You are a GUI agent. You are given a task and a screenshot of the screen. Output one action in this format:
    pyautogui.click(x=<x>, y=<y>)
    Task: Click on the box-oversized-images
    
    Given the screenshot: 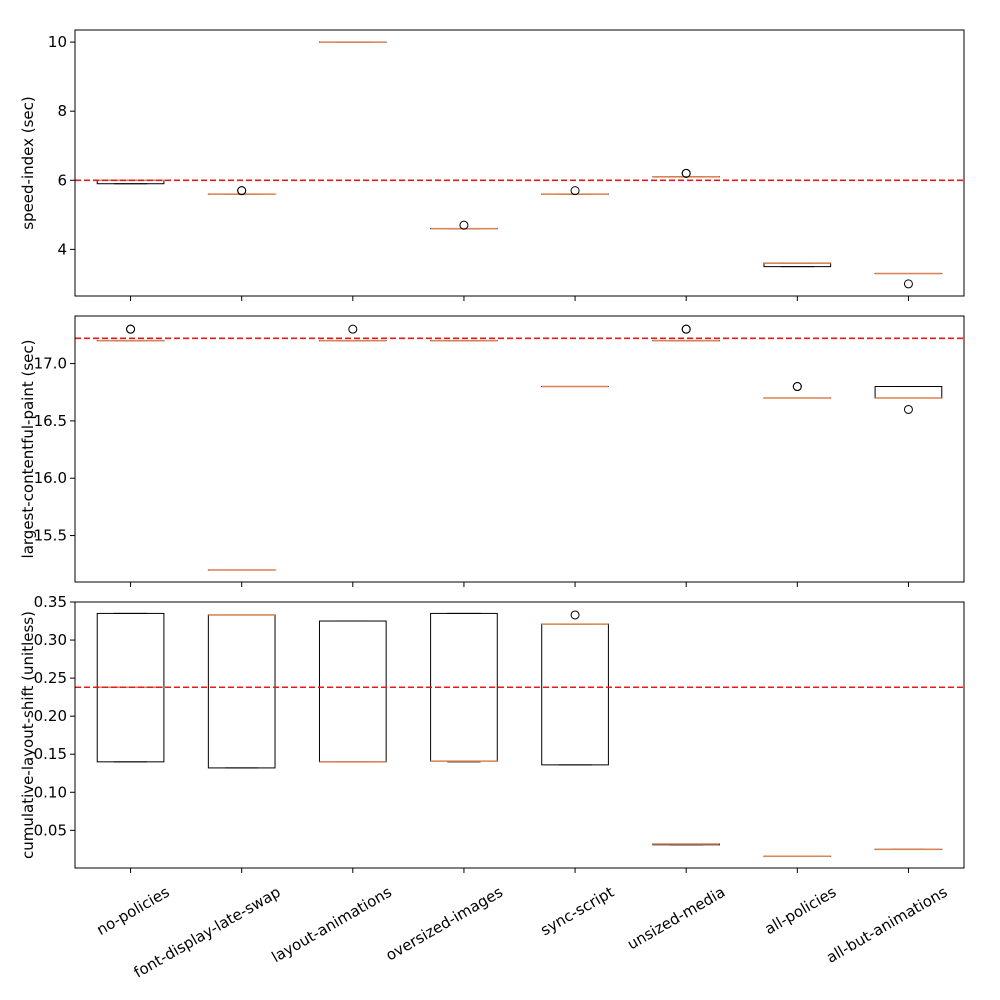 What is the action you would take?
    pyautogui.click(x=464, y=225)
    